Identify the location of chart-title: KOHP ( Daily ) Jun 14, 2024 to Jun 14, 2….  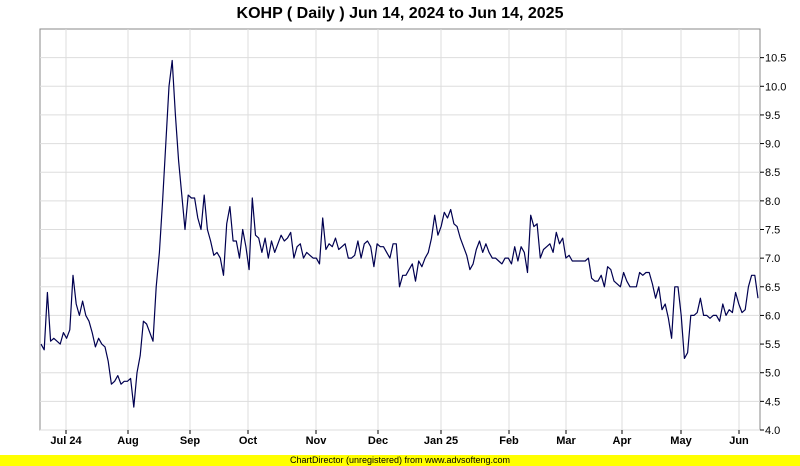
(400, 13).